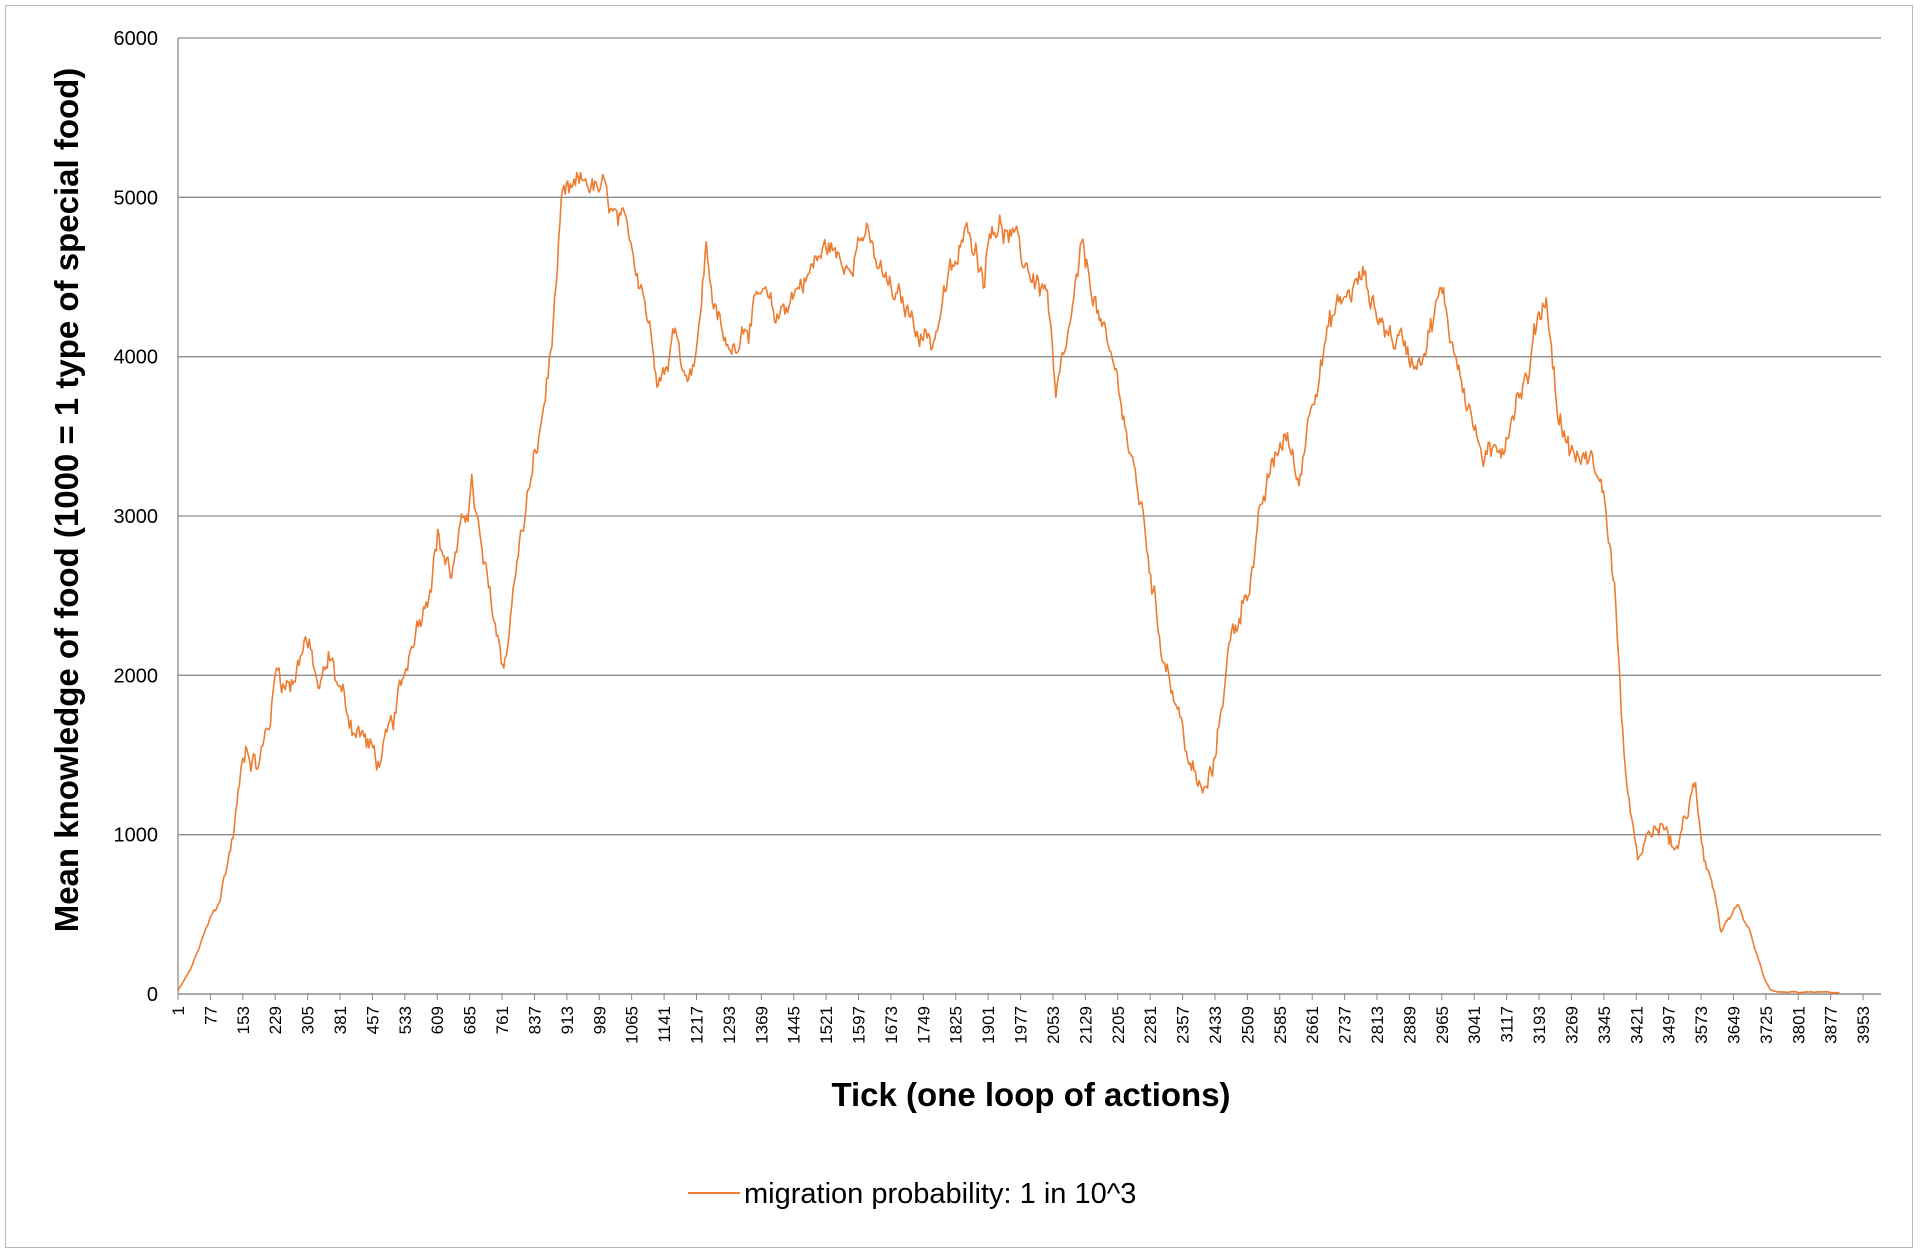  I want to click on x-tick-label: 229, so click(275, 1020).